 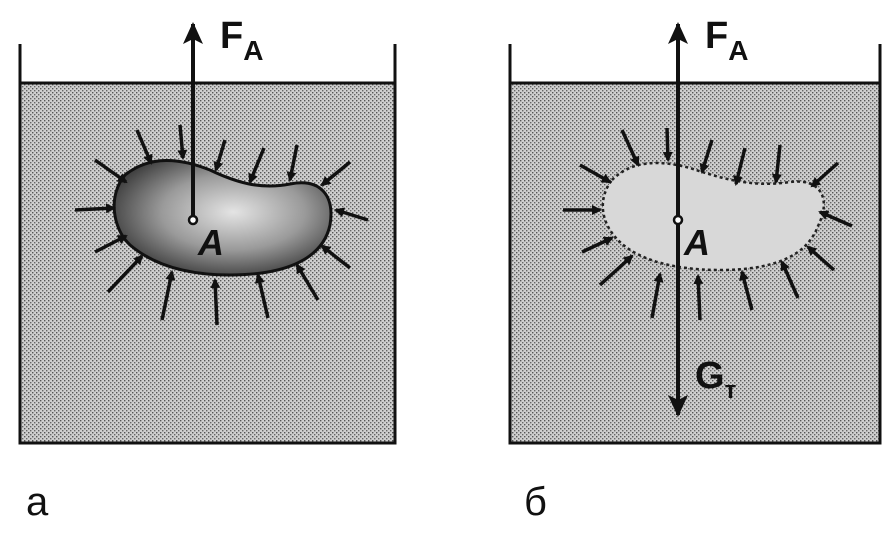 What do you see at coordinates (713, 216) in the screenshot?
I see `liquid-volume-outline` at bounding box center [713, 216].